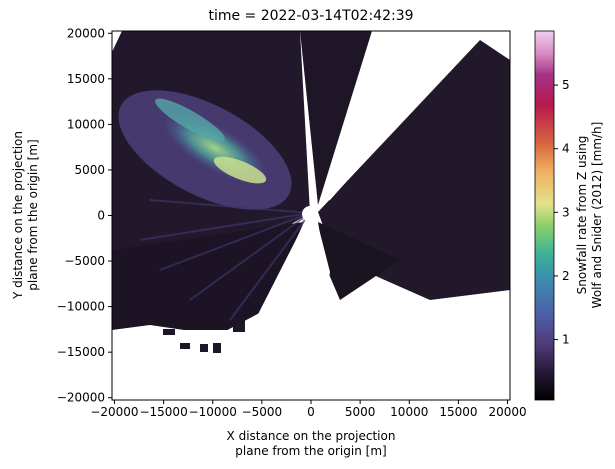  Describe the element at coordinates (360, 412) in the screenshot. I see `x-tick-label: 5000` at that location.